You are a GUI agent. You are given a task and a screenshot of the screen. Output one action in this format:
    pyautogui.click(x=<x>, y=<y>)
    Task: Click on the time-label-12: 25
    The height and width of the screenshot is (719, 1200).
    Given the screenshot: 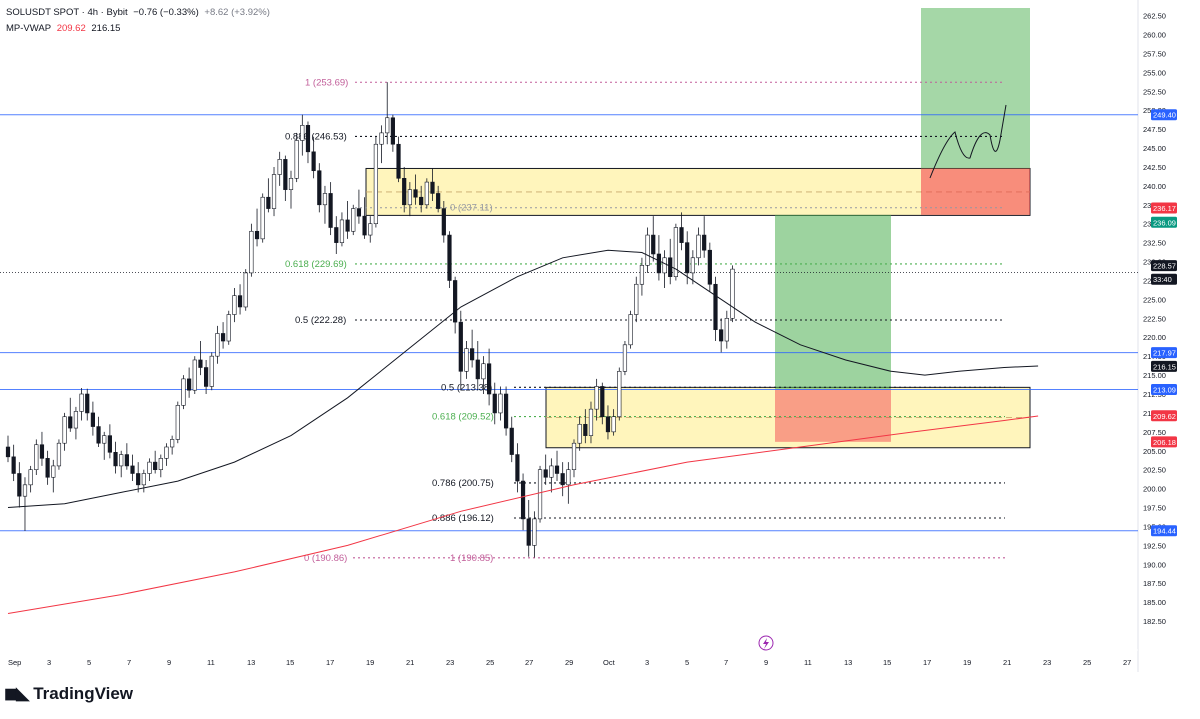 What is the action you would take?
    pyautogui.click(x=490, y=662)
    